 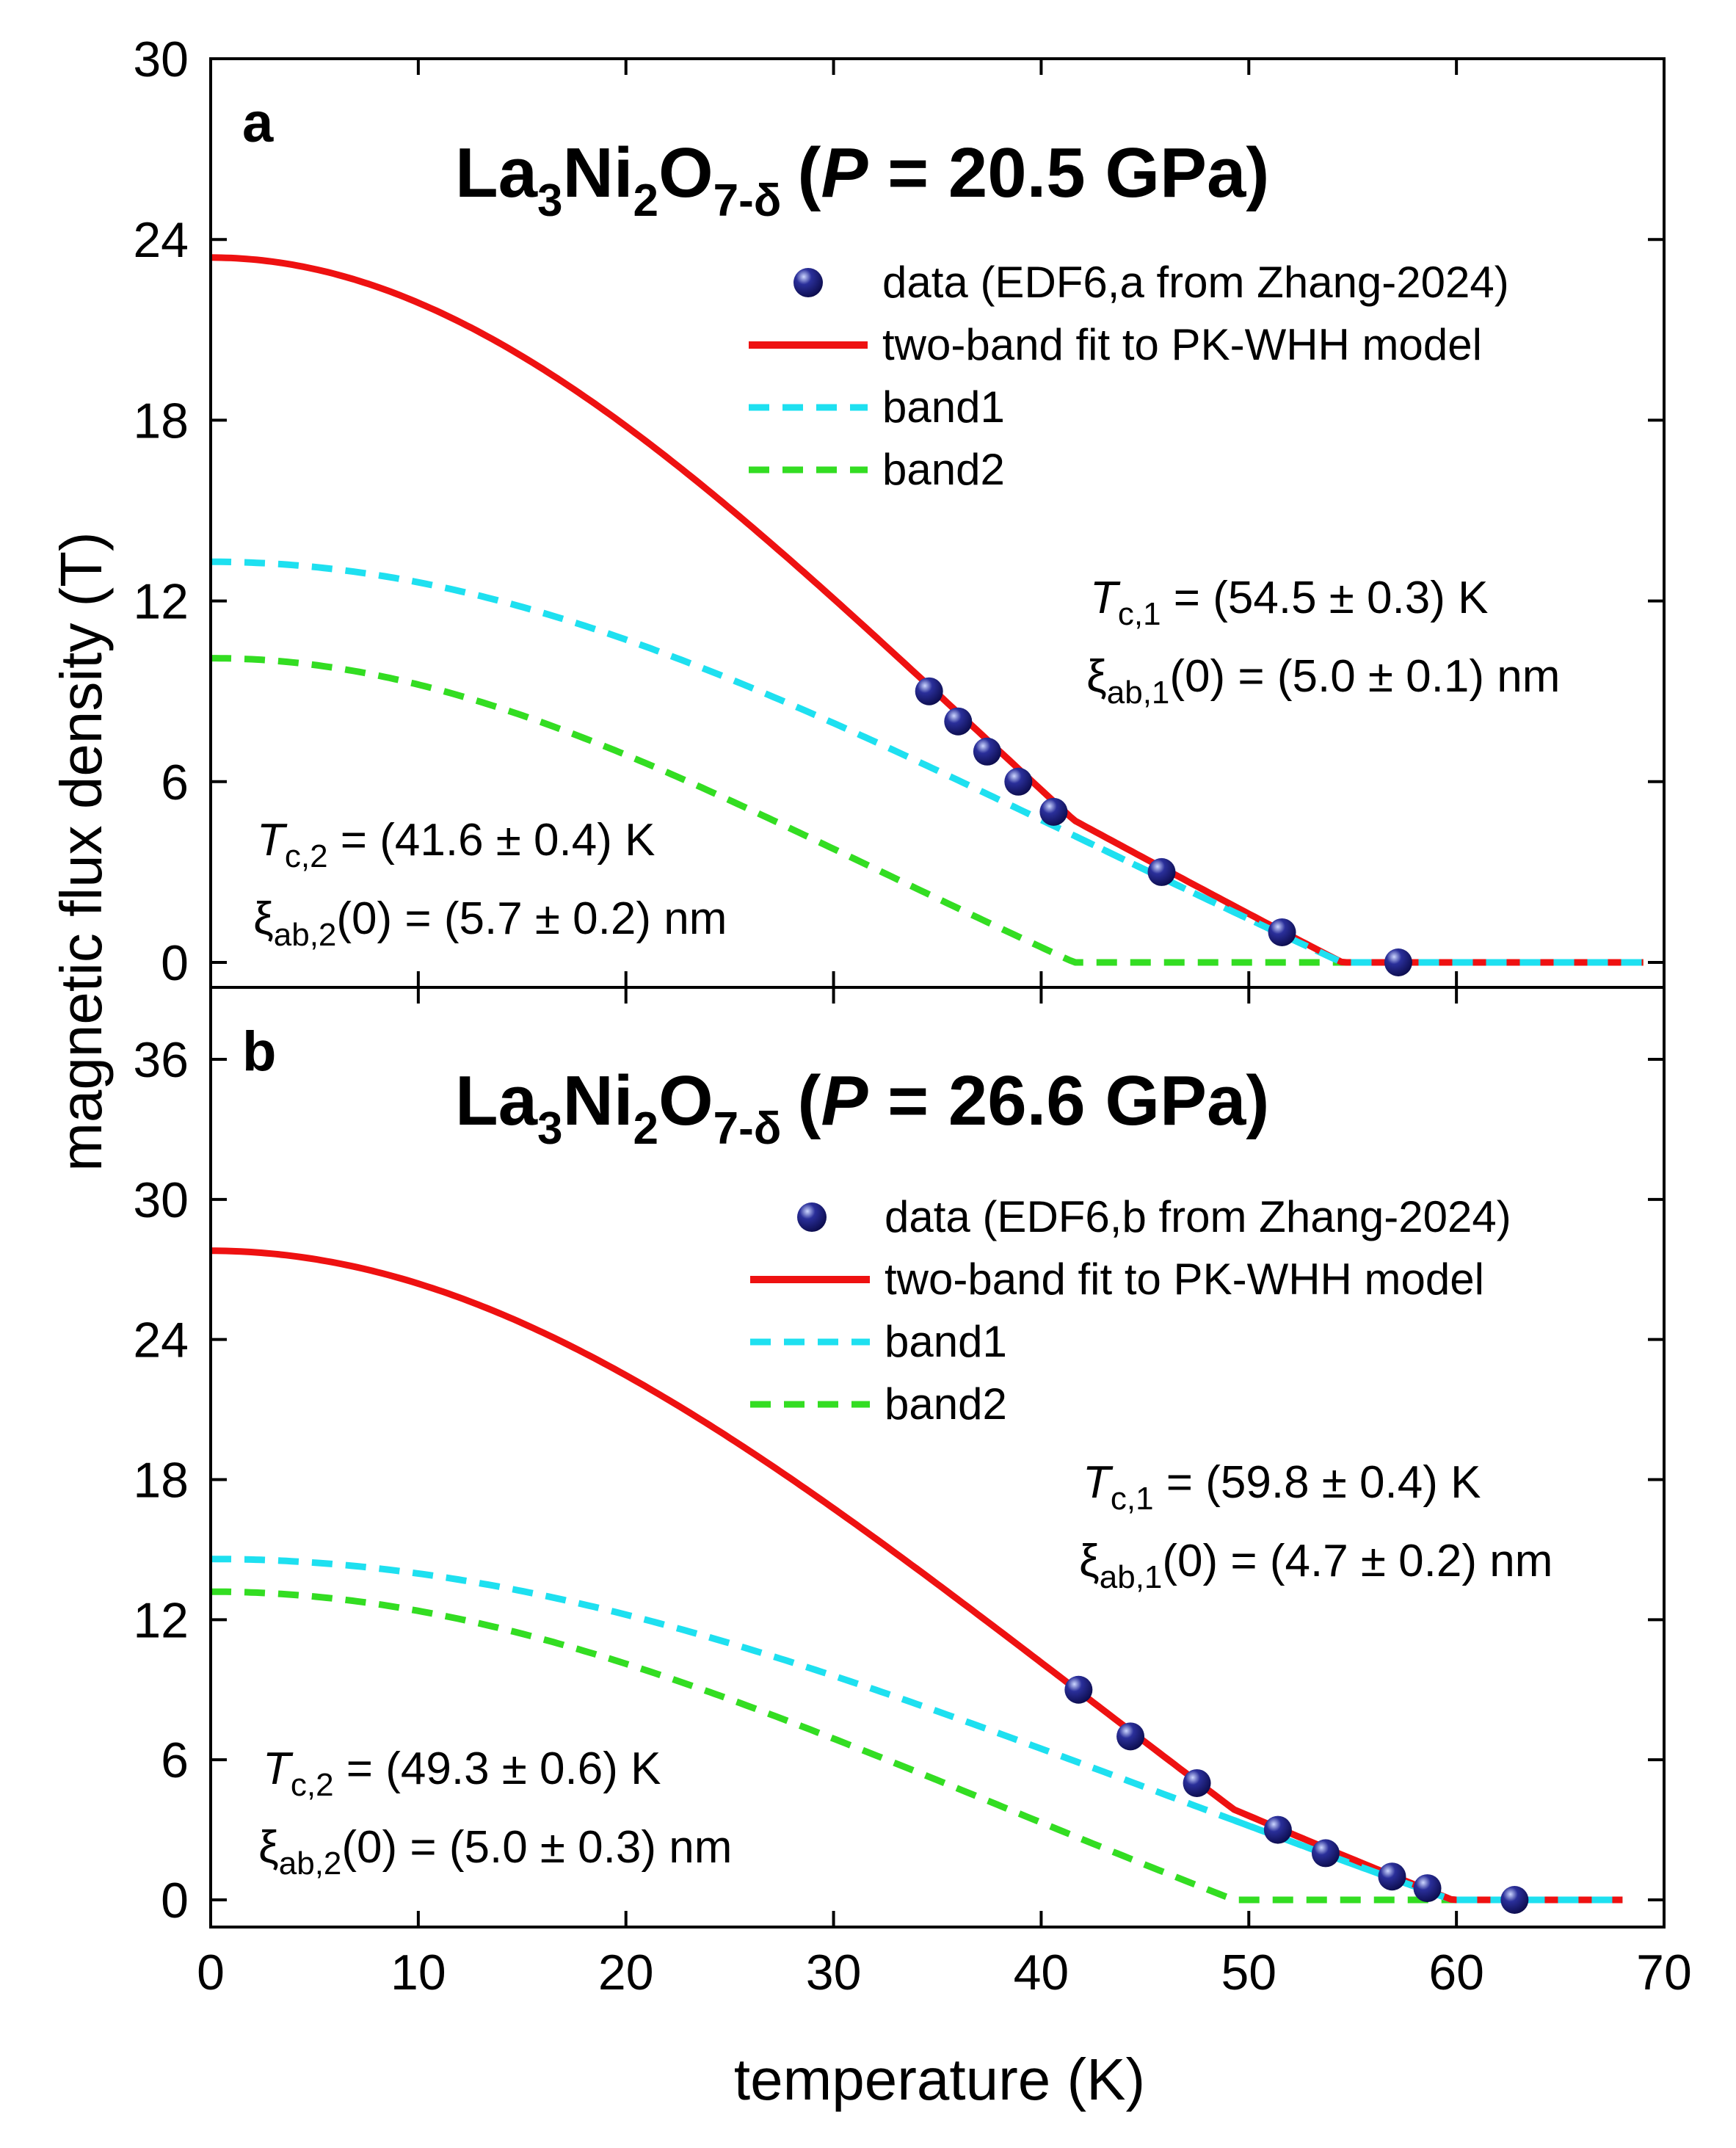 I want to click on band2-curve, so click(x=917, y=1746).